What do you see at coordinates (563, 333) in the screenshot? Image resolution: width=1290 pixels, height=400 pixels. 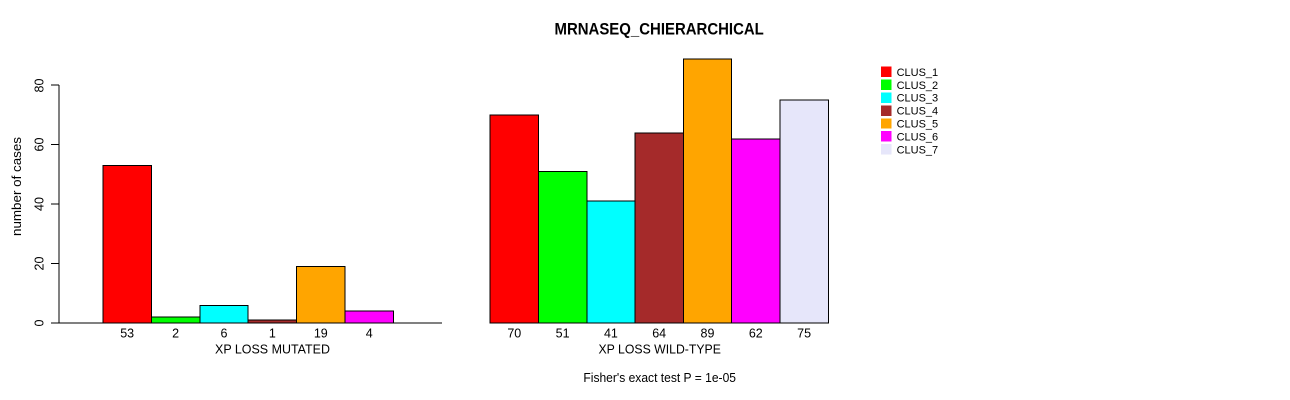 I see `svg-text: 51` at bounding box center [563, 333].